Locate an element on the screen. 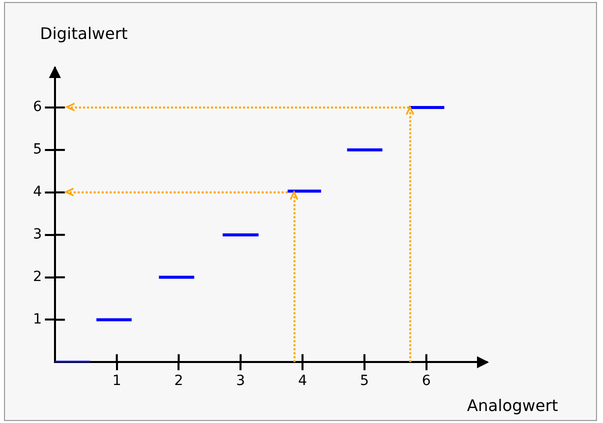 This screenshot has height=423, width=603. x-tick-label: 1 is located at coordinates (117, 381).